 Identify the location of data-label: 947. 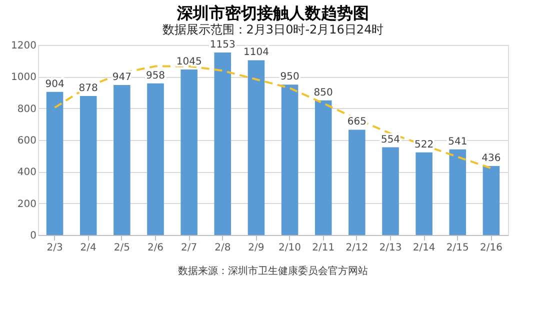
(122, 78).